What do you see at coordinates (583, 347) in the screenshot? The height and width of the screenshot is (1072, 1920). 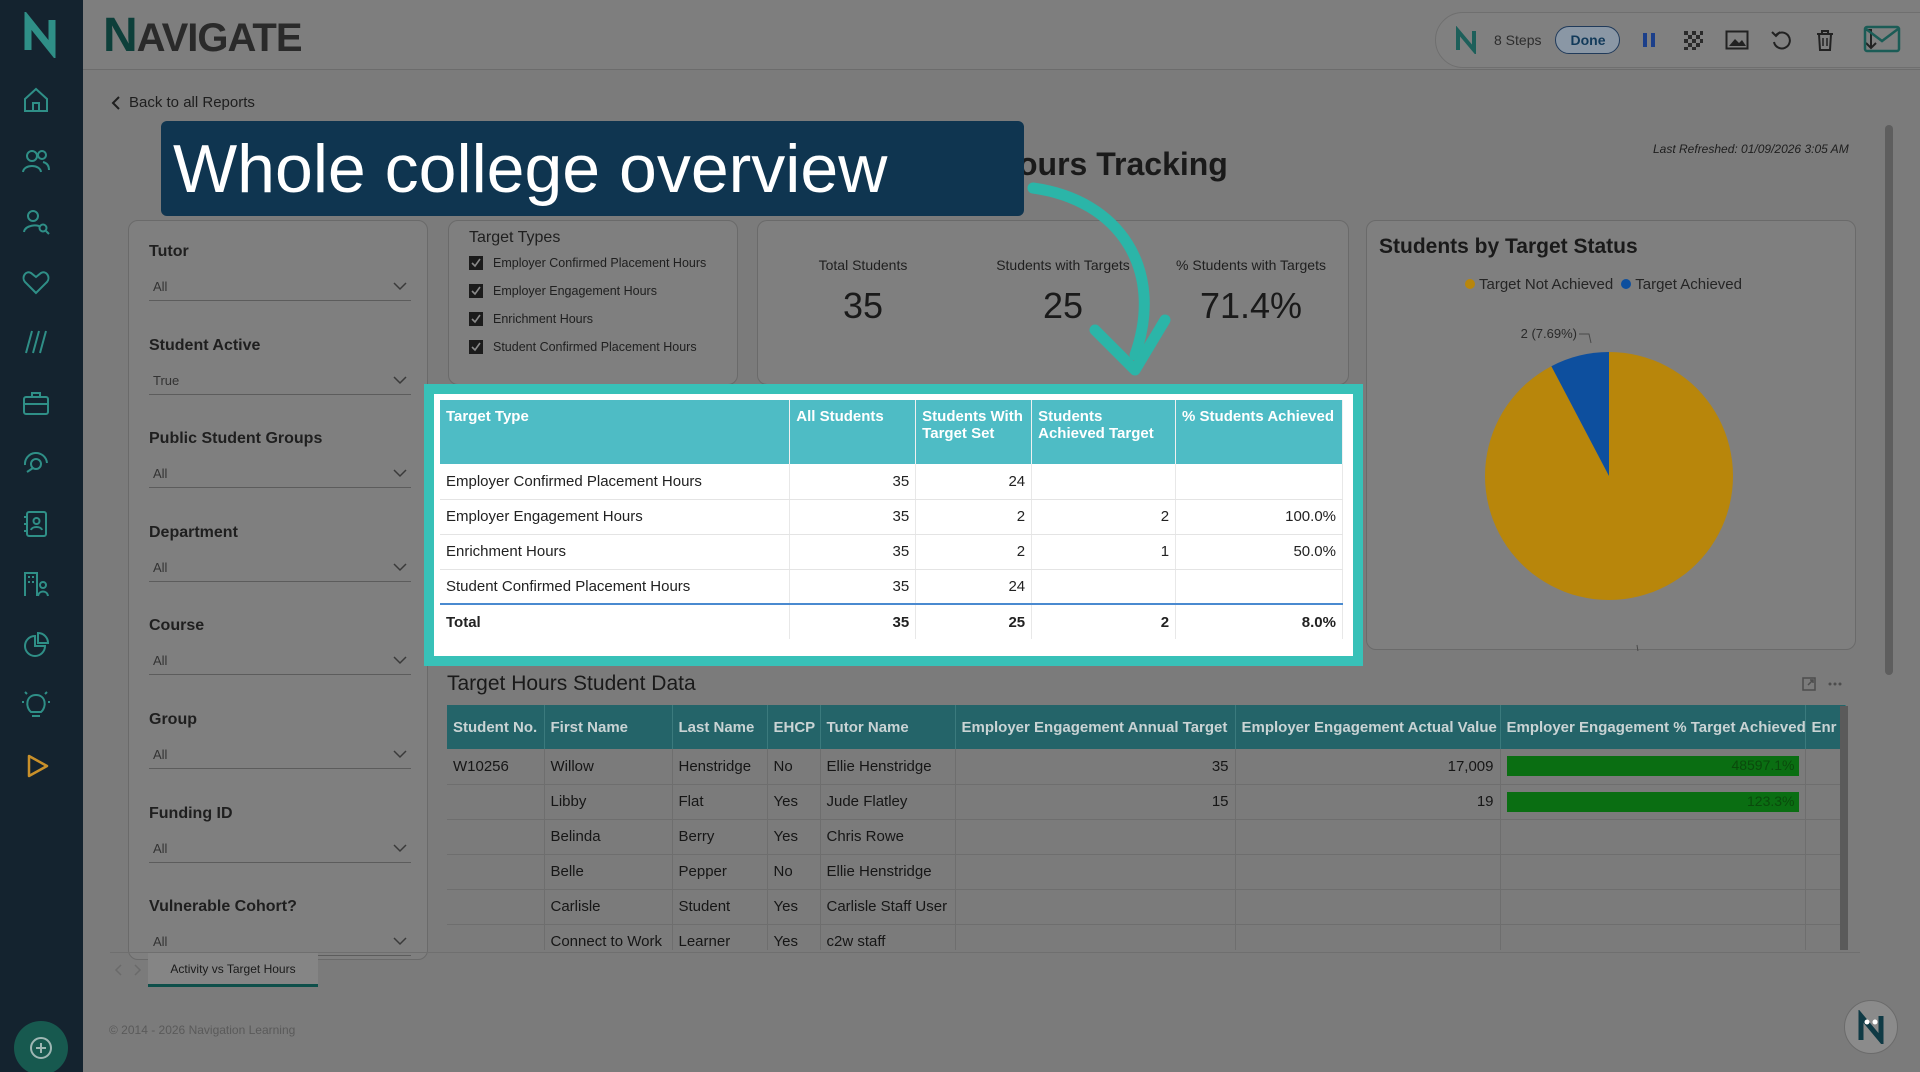 I see `target-type-option: Student Confirmed Placement Hours` at bounding box center [583, 347].